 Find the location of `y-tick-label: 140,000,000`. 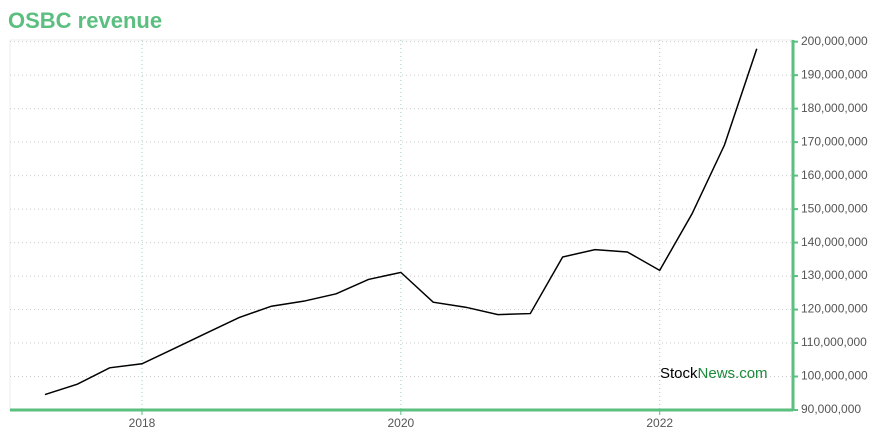

y-tick-label: 140,000,000 is located at coordinates (834, 242).